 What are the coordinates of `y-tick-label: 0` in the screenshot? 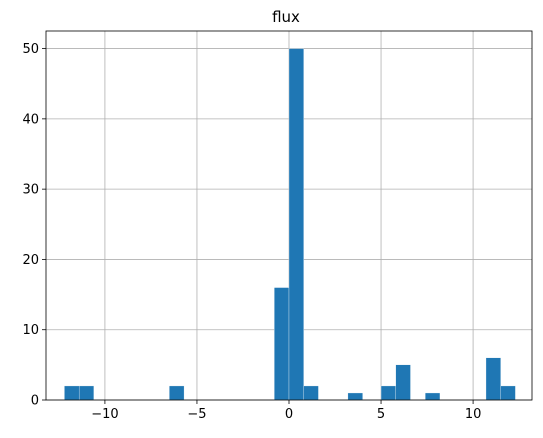 It's located at (35, 401).